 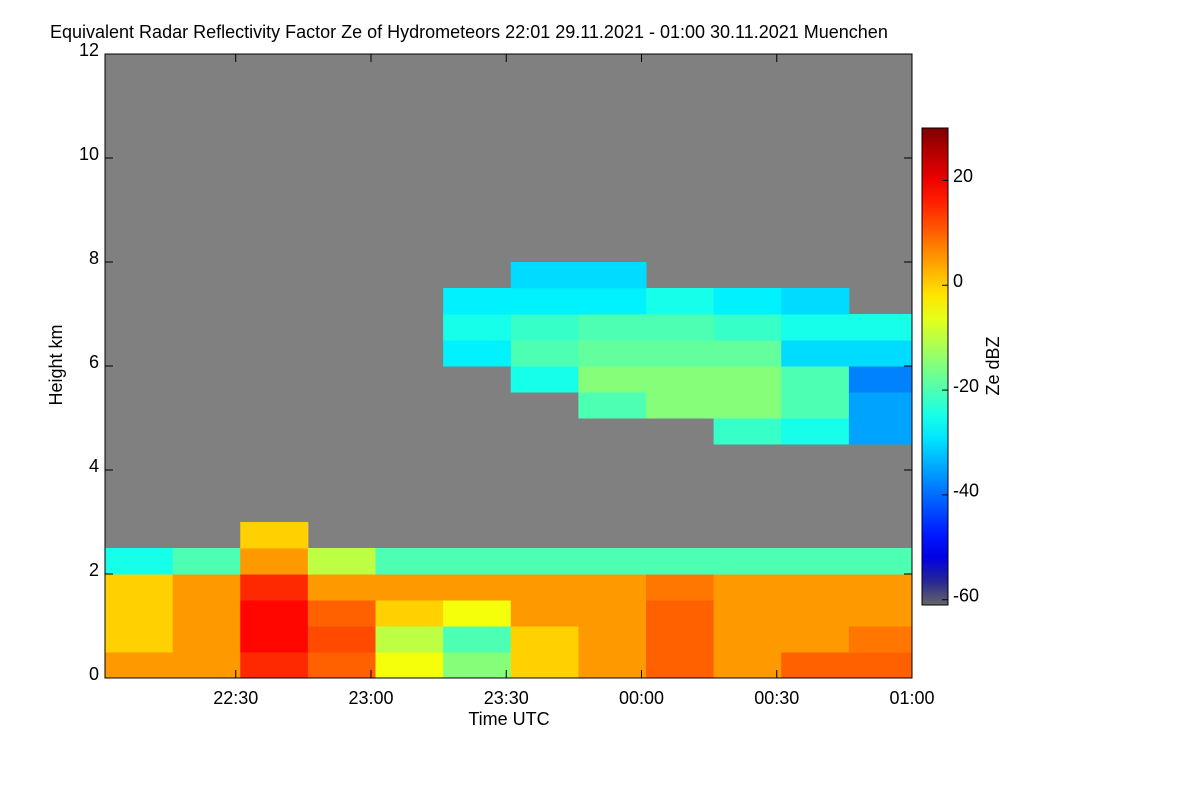 I want to click on y-tick-label: 0, so click(x=94, y=674).